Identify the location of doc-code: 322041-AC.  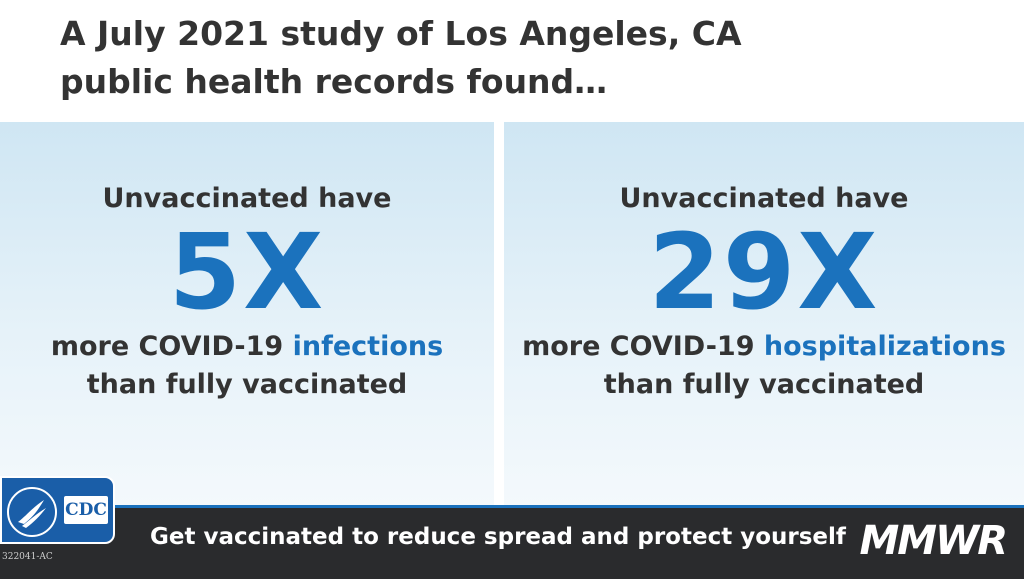
(27, 557).